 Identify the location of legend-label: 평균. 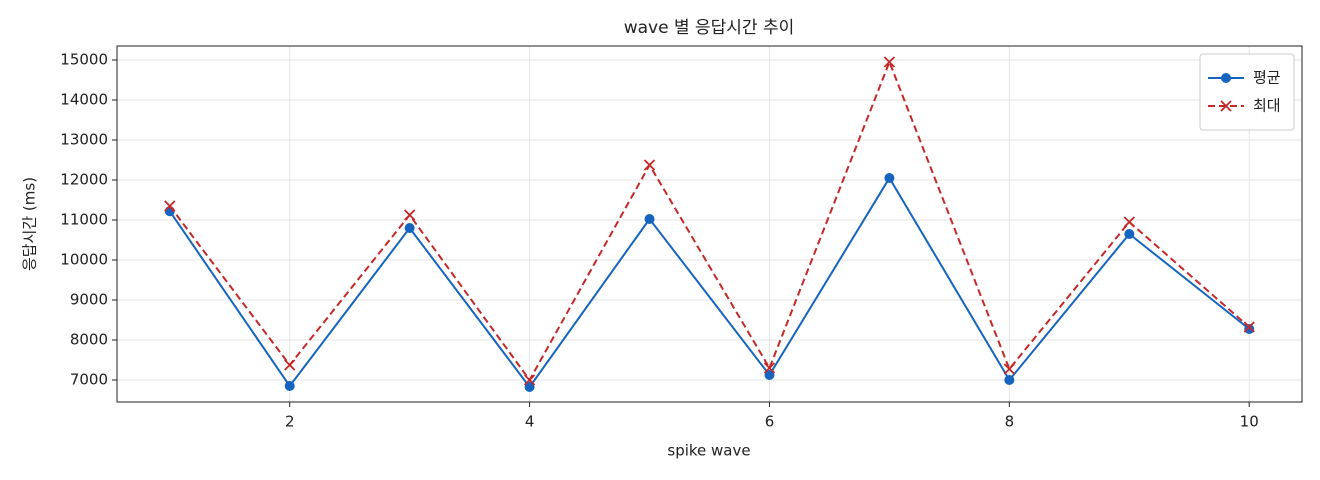
(1267, 78).